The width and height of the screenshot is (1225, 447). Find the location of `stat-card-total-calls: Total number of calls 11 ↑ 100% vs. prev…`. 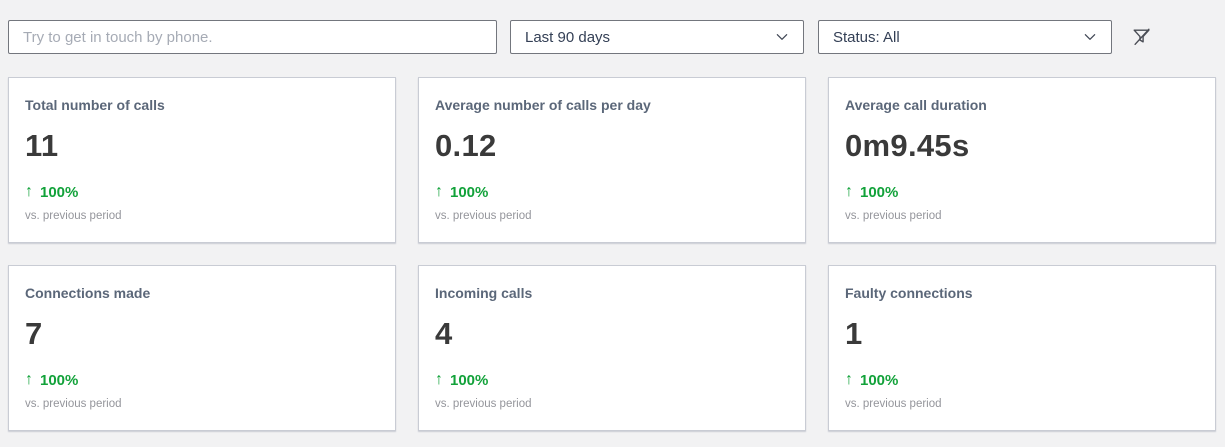

stat-card-total-calls: Total number of calls 11 ↑ 100% vs. prev… is located at coordinates (202, 160).